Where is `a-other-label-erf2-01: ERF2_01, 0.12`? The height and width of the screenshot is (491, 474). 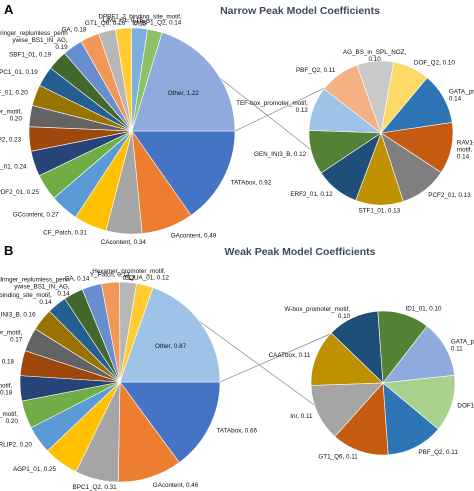
a-other-label-erf2-01: ERF2_01, 0.12 is located at coordinates (311, 194).